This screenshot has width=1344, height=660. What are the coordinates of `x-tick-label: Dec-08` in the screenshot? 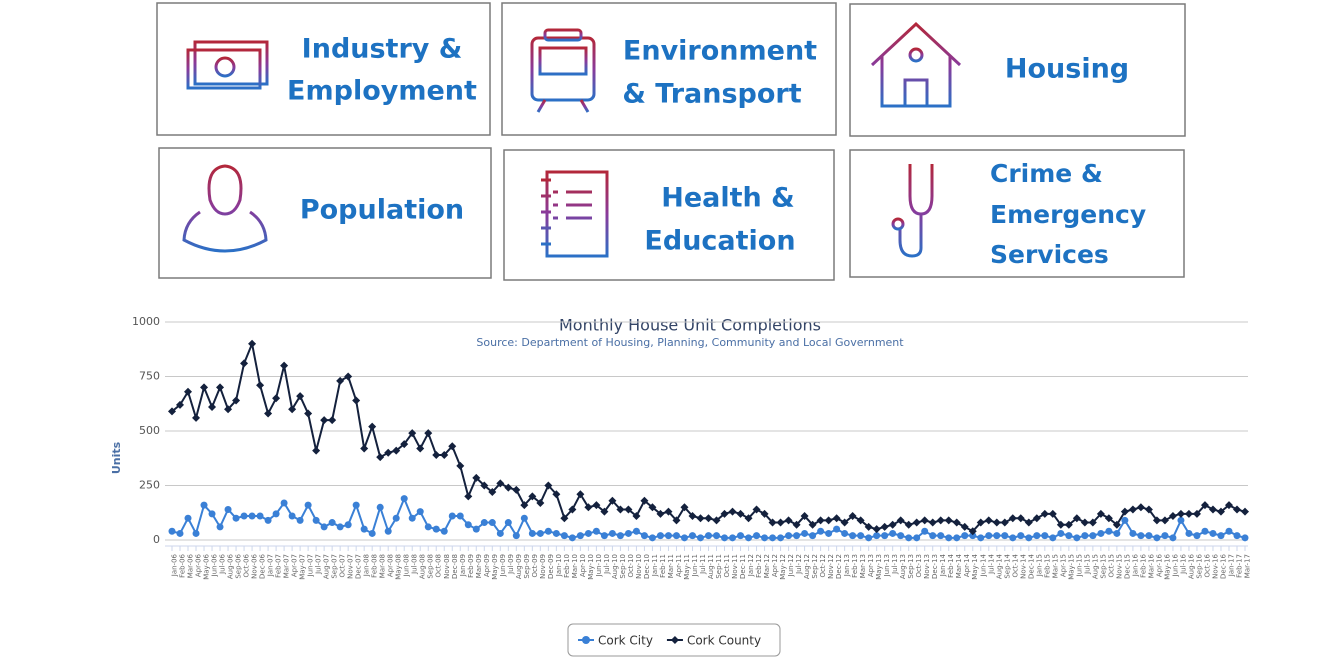 It's located at (455, 566).